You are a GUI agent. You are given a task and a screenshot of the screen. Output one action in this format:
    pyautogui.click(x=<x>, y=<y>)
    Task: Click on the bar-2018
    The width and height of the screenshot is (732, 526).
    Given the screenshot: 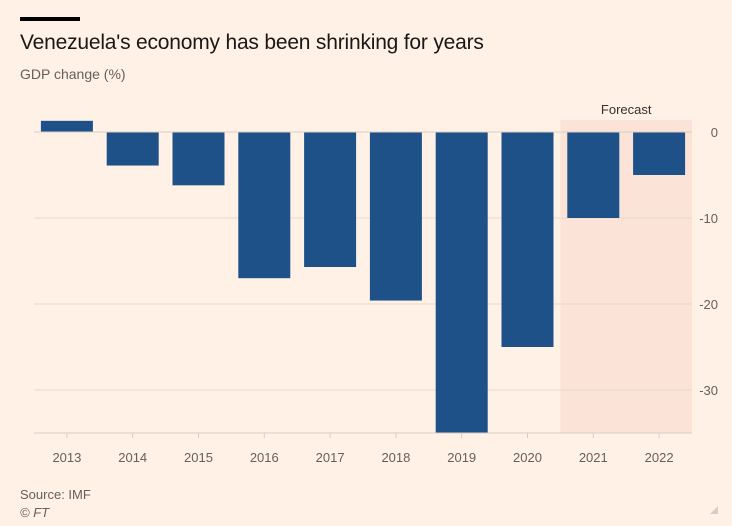 What is the action you would take?
    pyautogui.click(x=395, y=216)
    